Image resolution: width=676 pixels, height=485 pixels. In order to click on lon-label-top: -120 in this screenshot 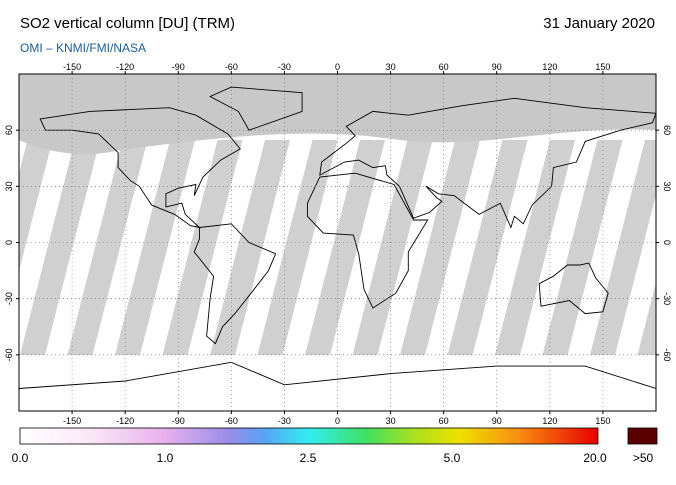, I will do `click(125, 67)`.